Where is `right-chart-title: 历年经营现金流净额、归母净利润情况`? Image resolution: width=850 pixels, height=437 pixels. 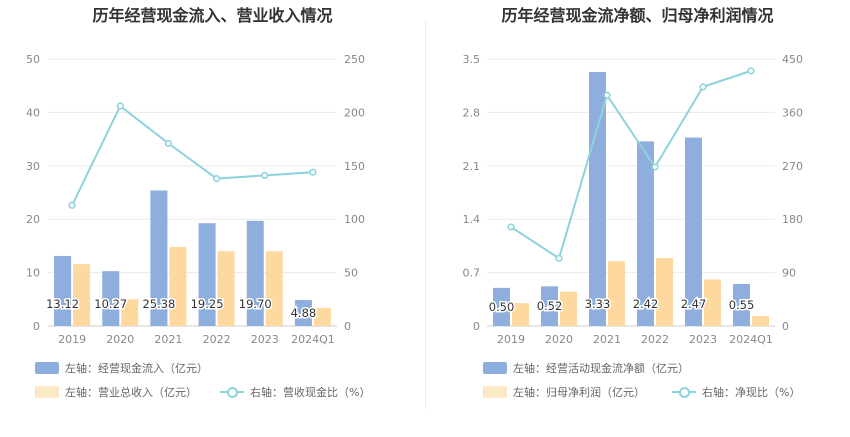 right-chart-title: 历年经营现金流净额、归母净利润情况 is located at coordinates (637, 15).